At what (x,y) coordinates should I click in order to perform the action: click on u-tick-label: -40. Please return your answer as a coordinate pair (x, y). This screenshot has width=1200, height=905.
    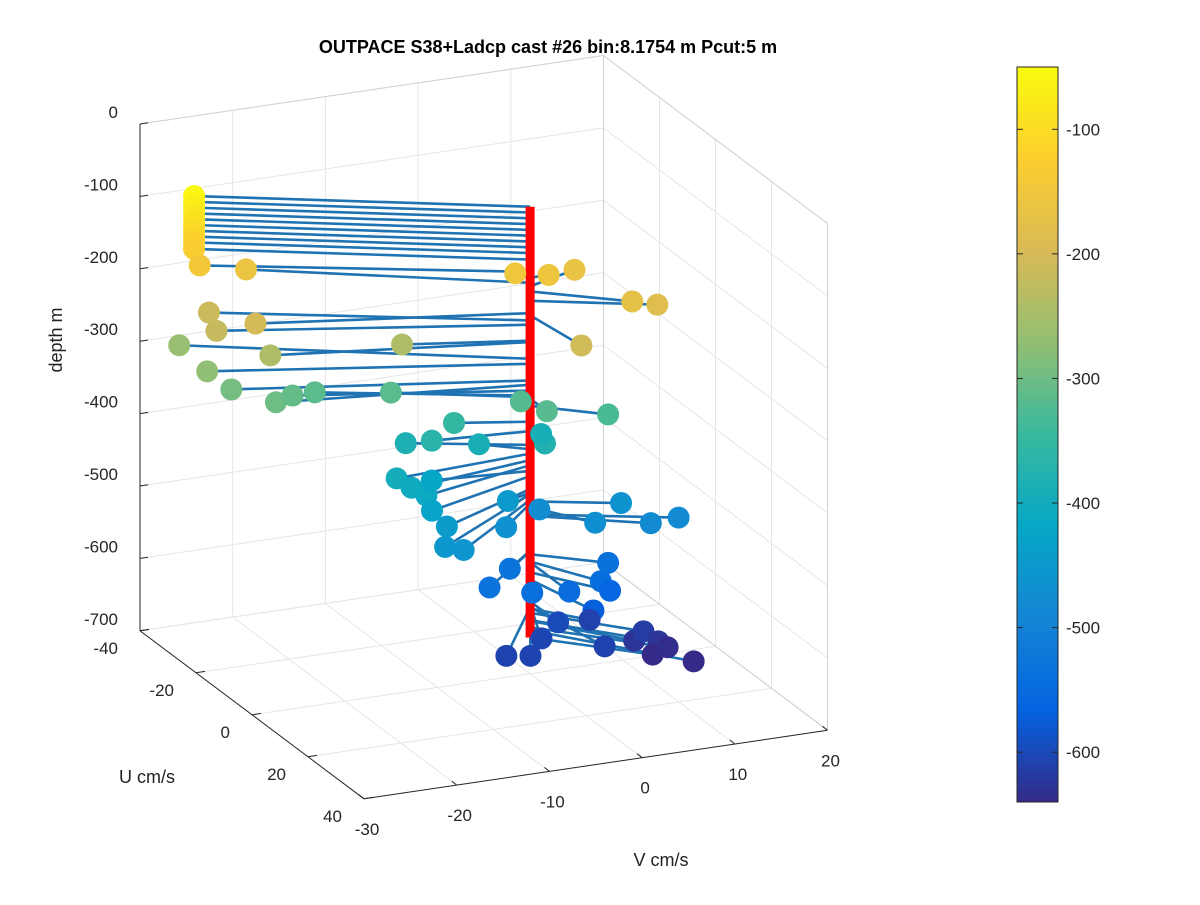
    Looking at the image, I should click on (105, 648).